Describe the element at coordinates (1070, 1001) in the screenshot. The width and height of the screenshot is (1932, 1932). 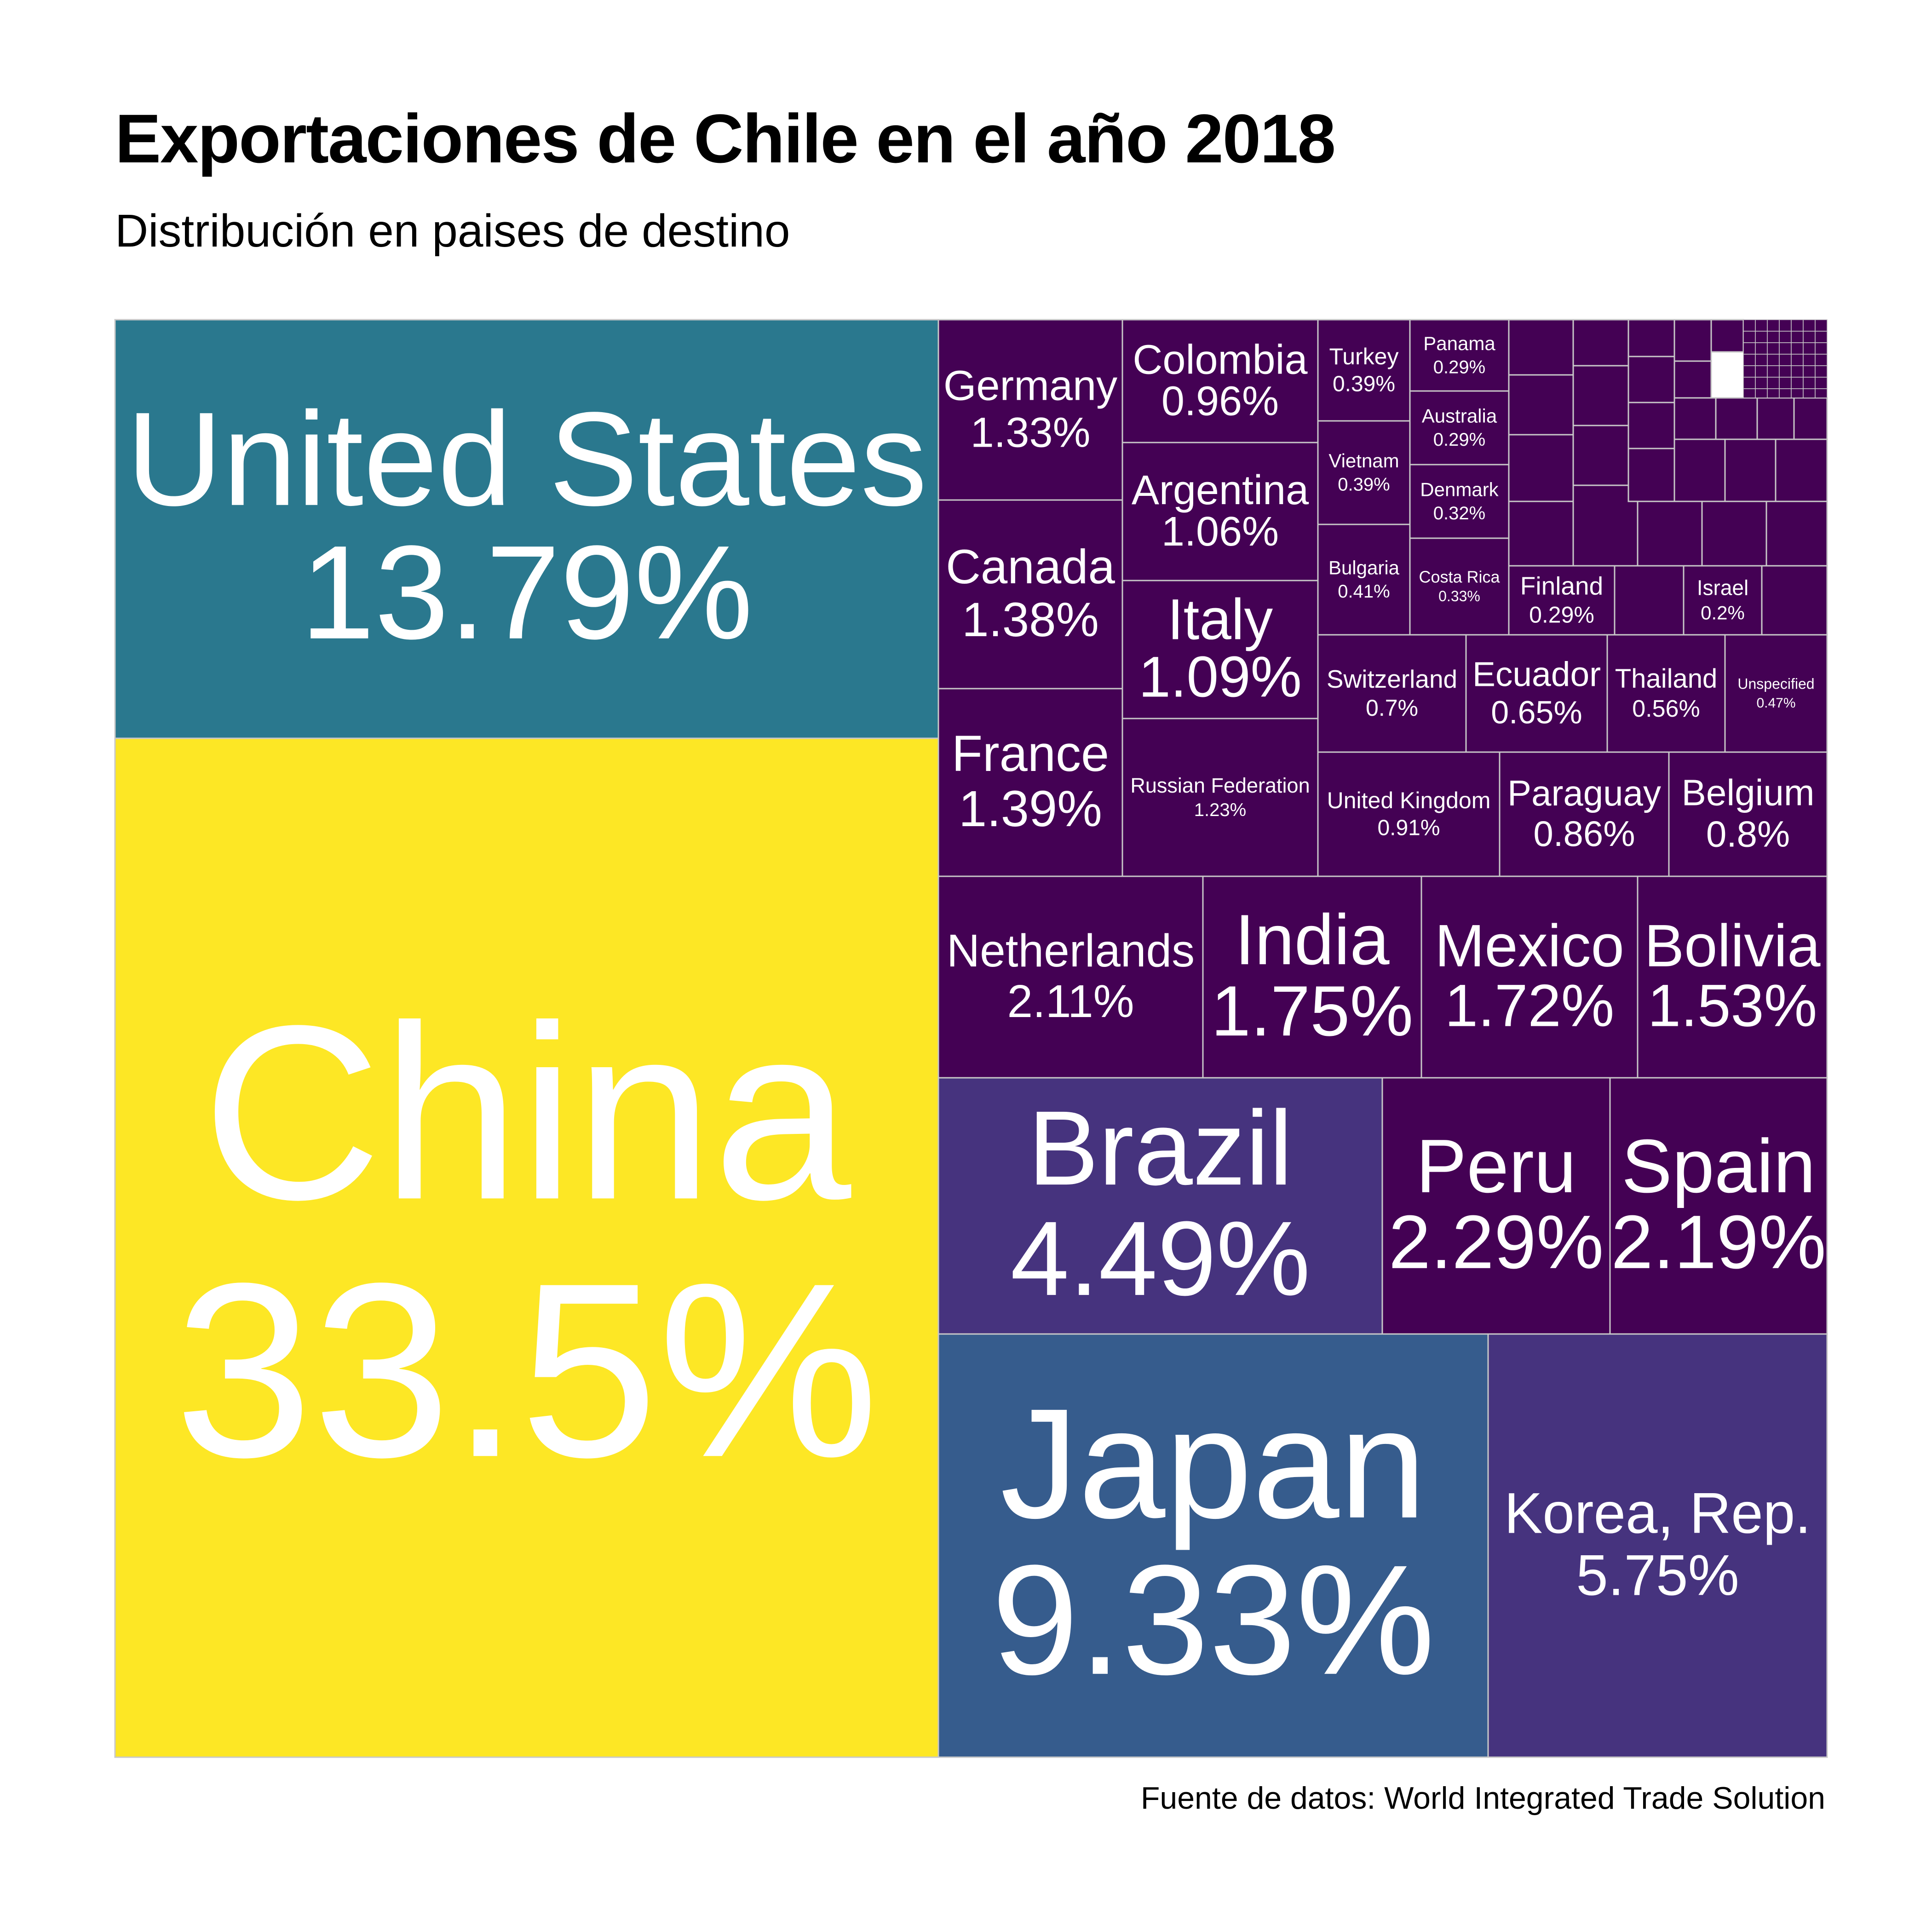
I see `treemap-value-netherlands: 2.11%` at that location.